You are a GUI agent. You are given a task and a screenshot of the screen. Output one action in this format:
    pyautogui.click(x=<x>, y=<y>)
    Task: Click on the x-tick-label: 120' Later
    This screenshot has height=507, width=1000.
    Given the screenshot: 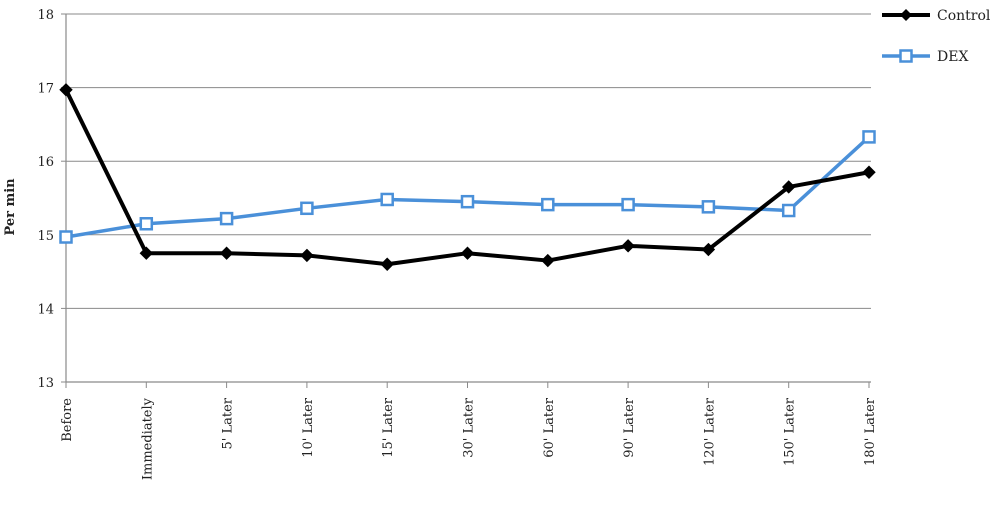 What is the action you would take?
    pyautogui.click(x=709, y=431)
    